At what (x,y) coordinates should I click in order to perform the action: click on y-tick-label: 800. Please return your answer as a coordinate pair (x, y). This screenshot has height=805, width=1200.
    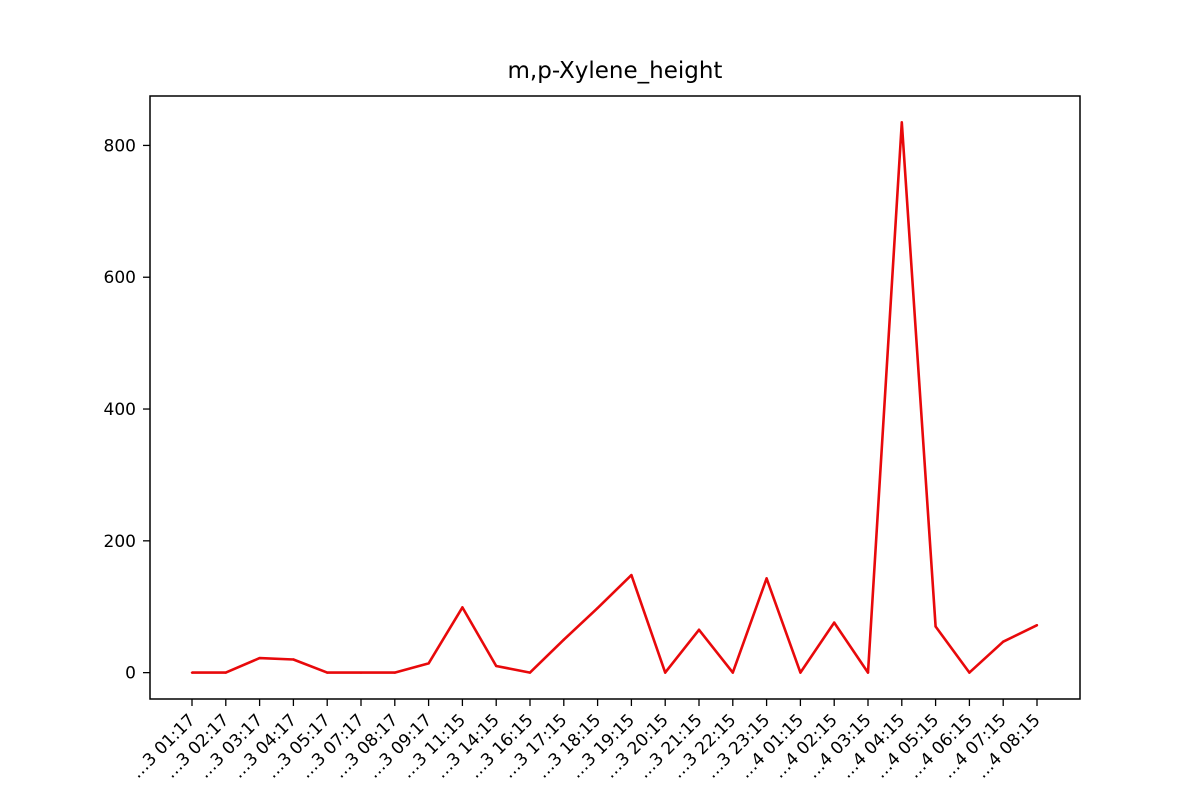
    Looking at the image, I should click on (120, 146).